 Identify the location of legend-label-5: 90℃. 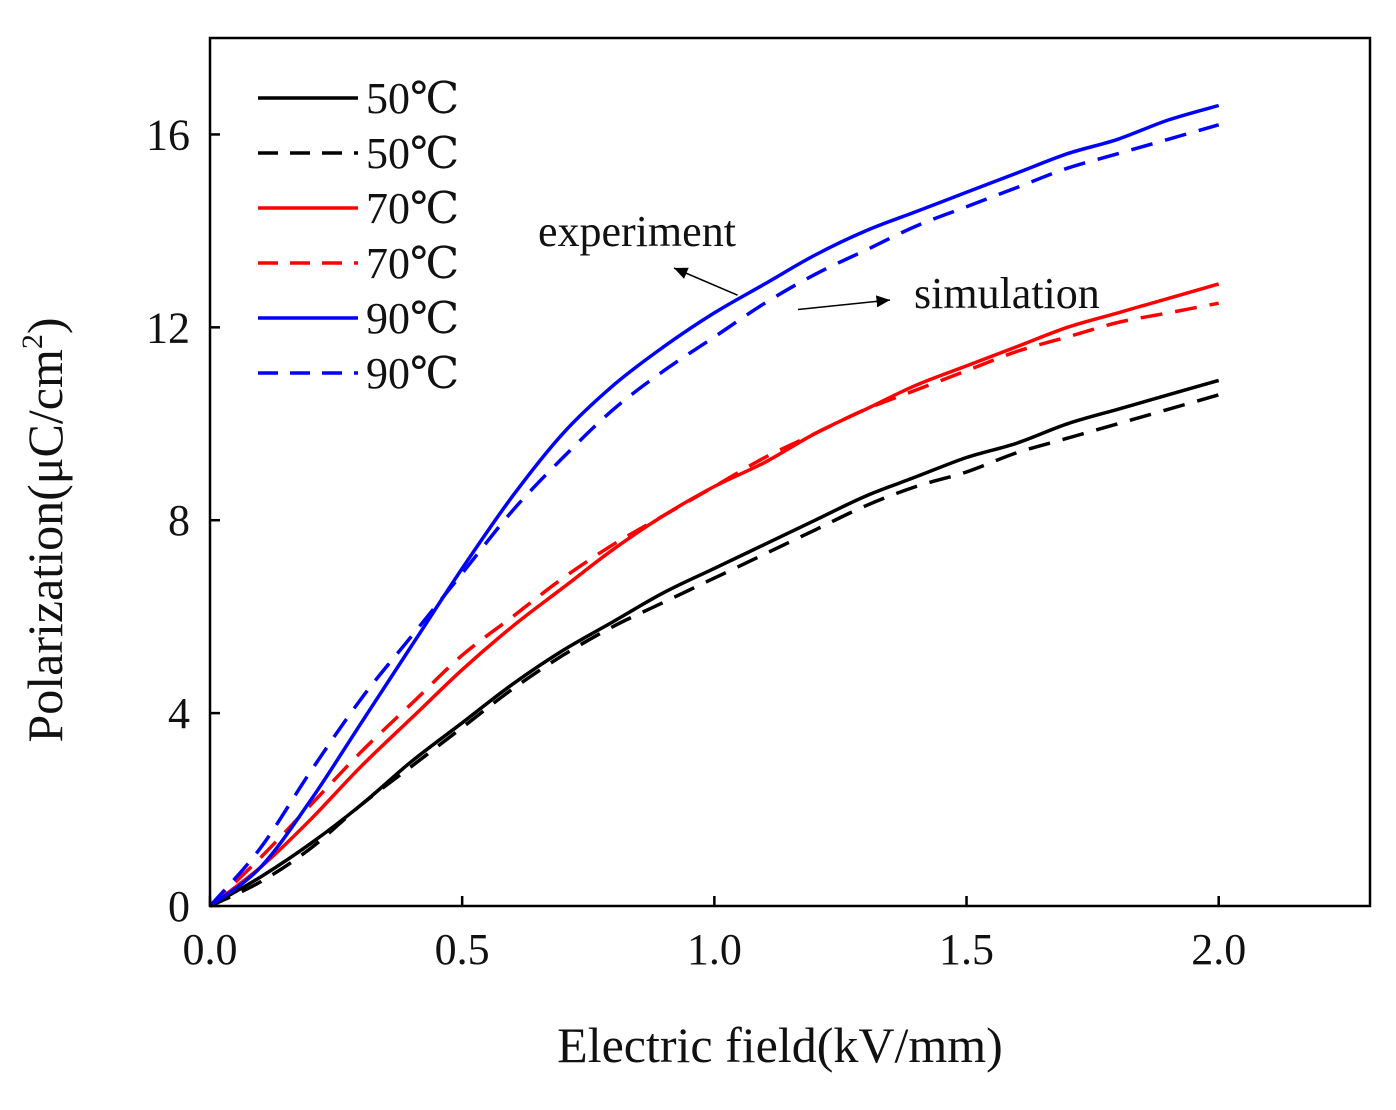
(412, 373).